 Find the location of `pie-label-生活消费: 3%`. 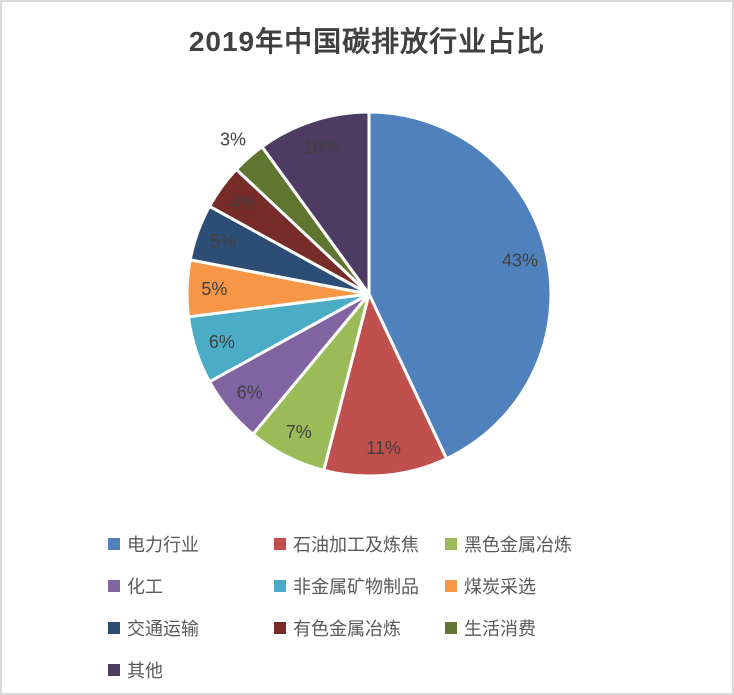

pie-label-生活消费: 3% is located at coordinates (233, 140).